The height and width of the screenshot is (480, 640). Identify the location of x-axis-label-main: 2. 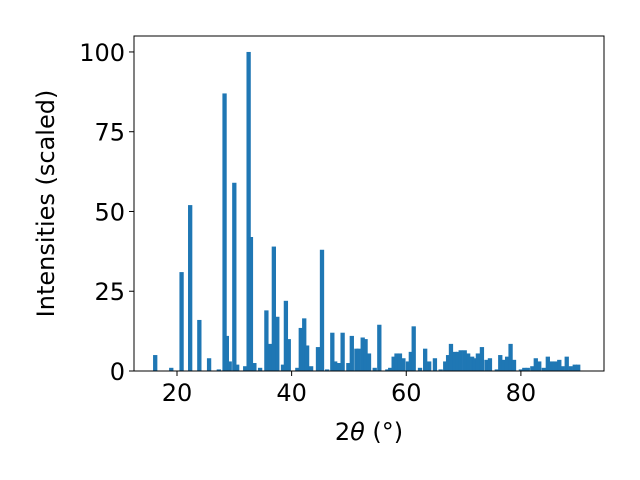
(342, 432).